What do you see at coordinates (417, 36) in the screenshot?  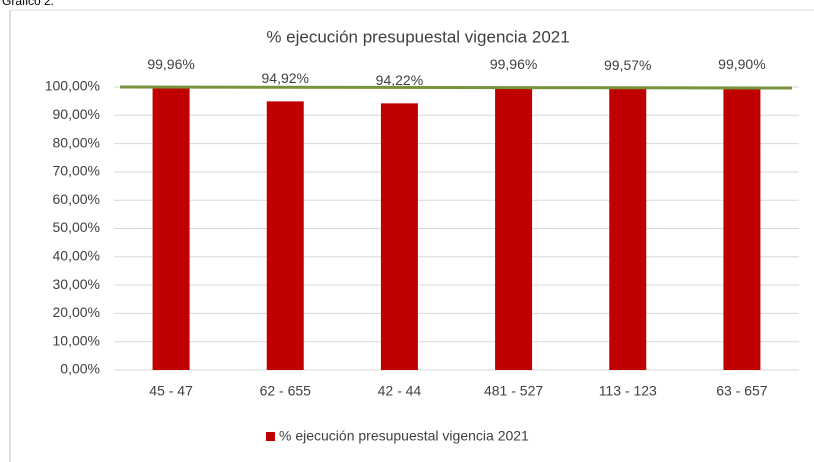 I see `chart-title: % ejecución presupuestal vigencia 2021` at bounding box center [417, 36].